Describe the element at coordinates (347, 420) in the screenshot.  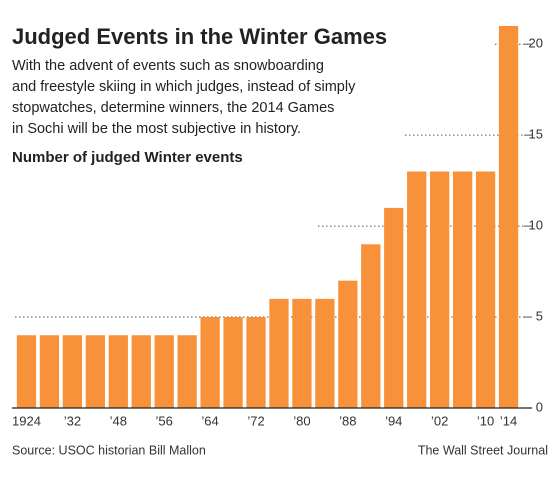
I see `x-tick-label: ’88` at that location.